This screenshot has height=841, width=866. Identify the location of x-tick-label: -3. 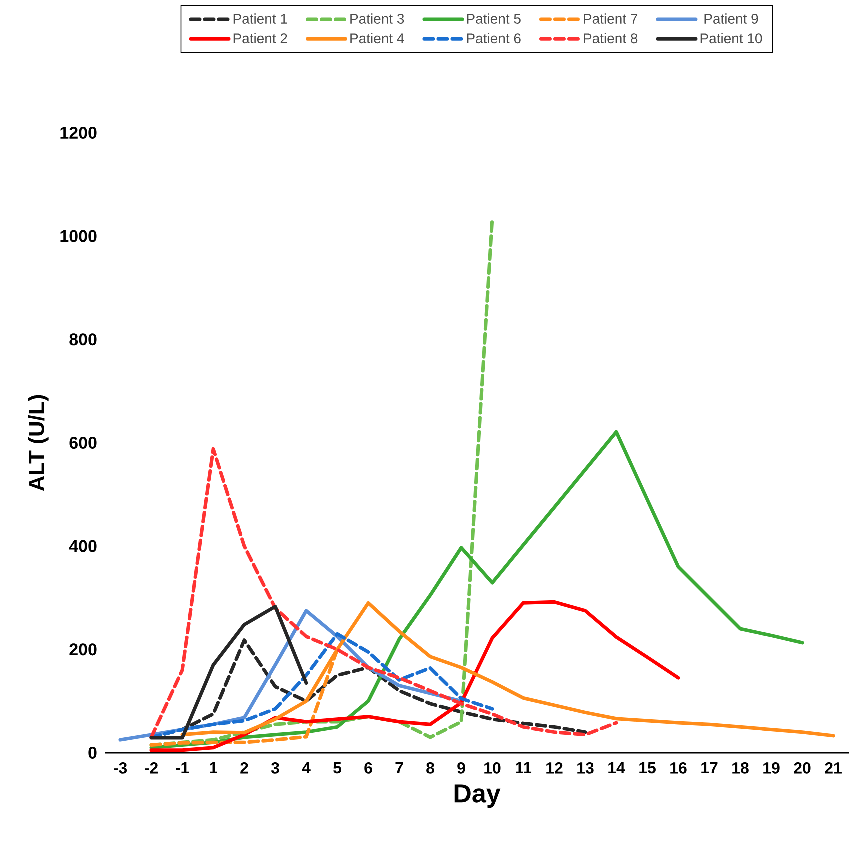
(121, 768).